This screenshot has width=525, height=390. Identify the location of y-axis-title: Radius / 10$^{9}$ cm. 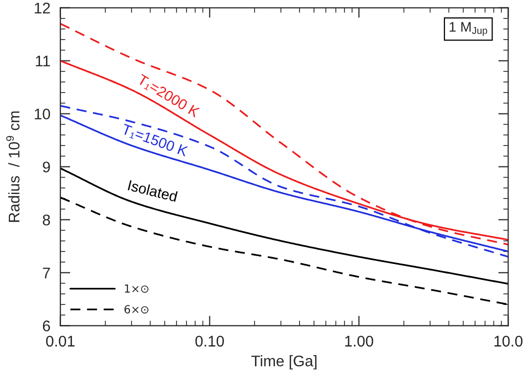
(13, 166).